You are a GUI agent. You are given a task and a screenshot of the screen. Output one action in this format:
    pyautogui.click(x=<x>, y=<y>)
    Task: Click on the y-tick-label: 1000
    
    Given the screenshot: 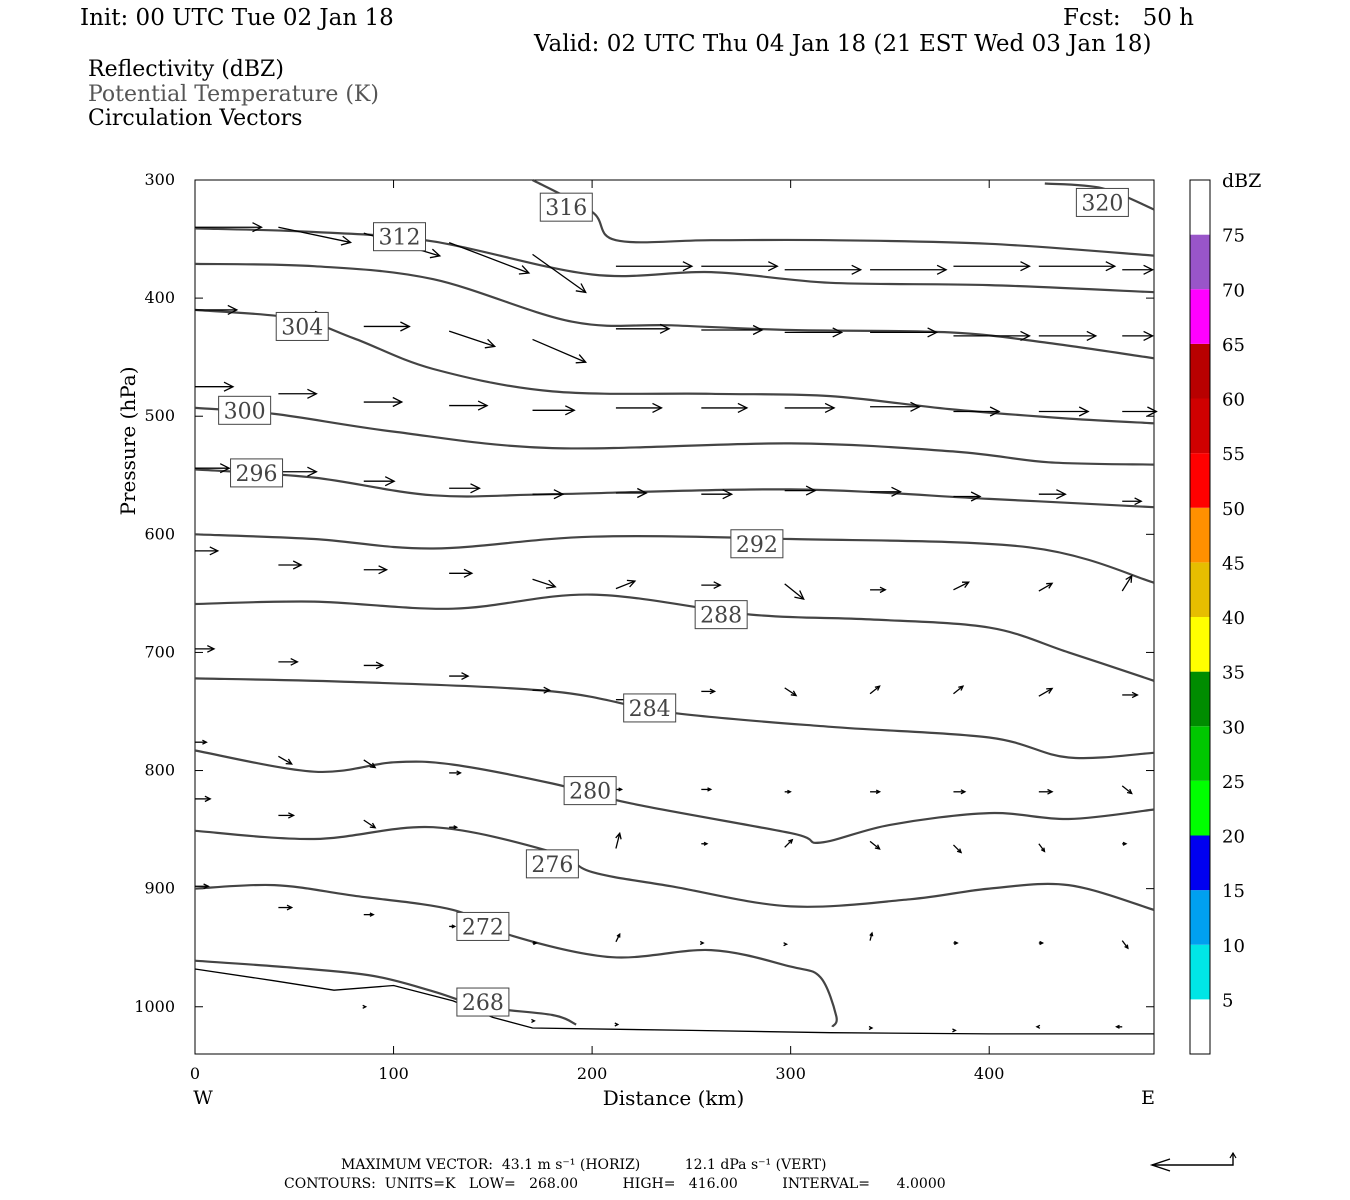 What is the action you would take?
    pyautogui.click(x=154, y=1006)
    